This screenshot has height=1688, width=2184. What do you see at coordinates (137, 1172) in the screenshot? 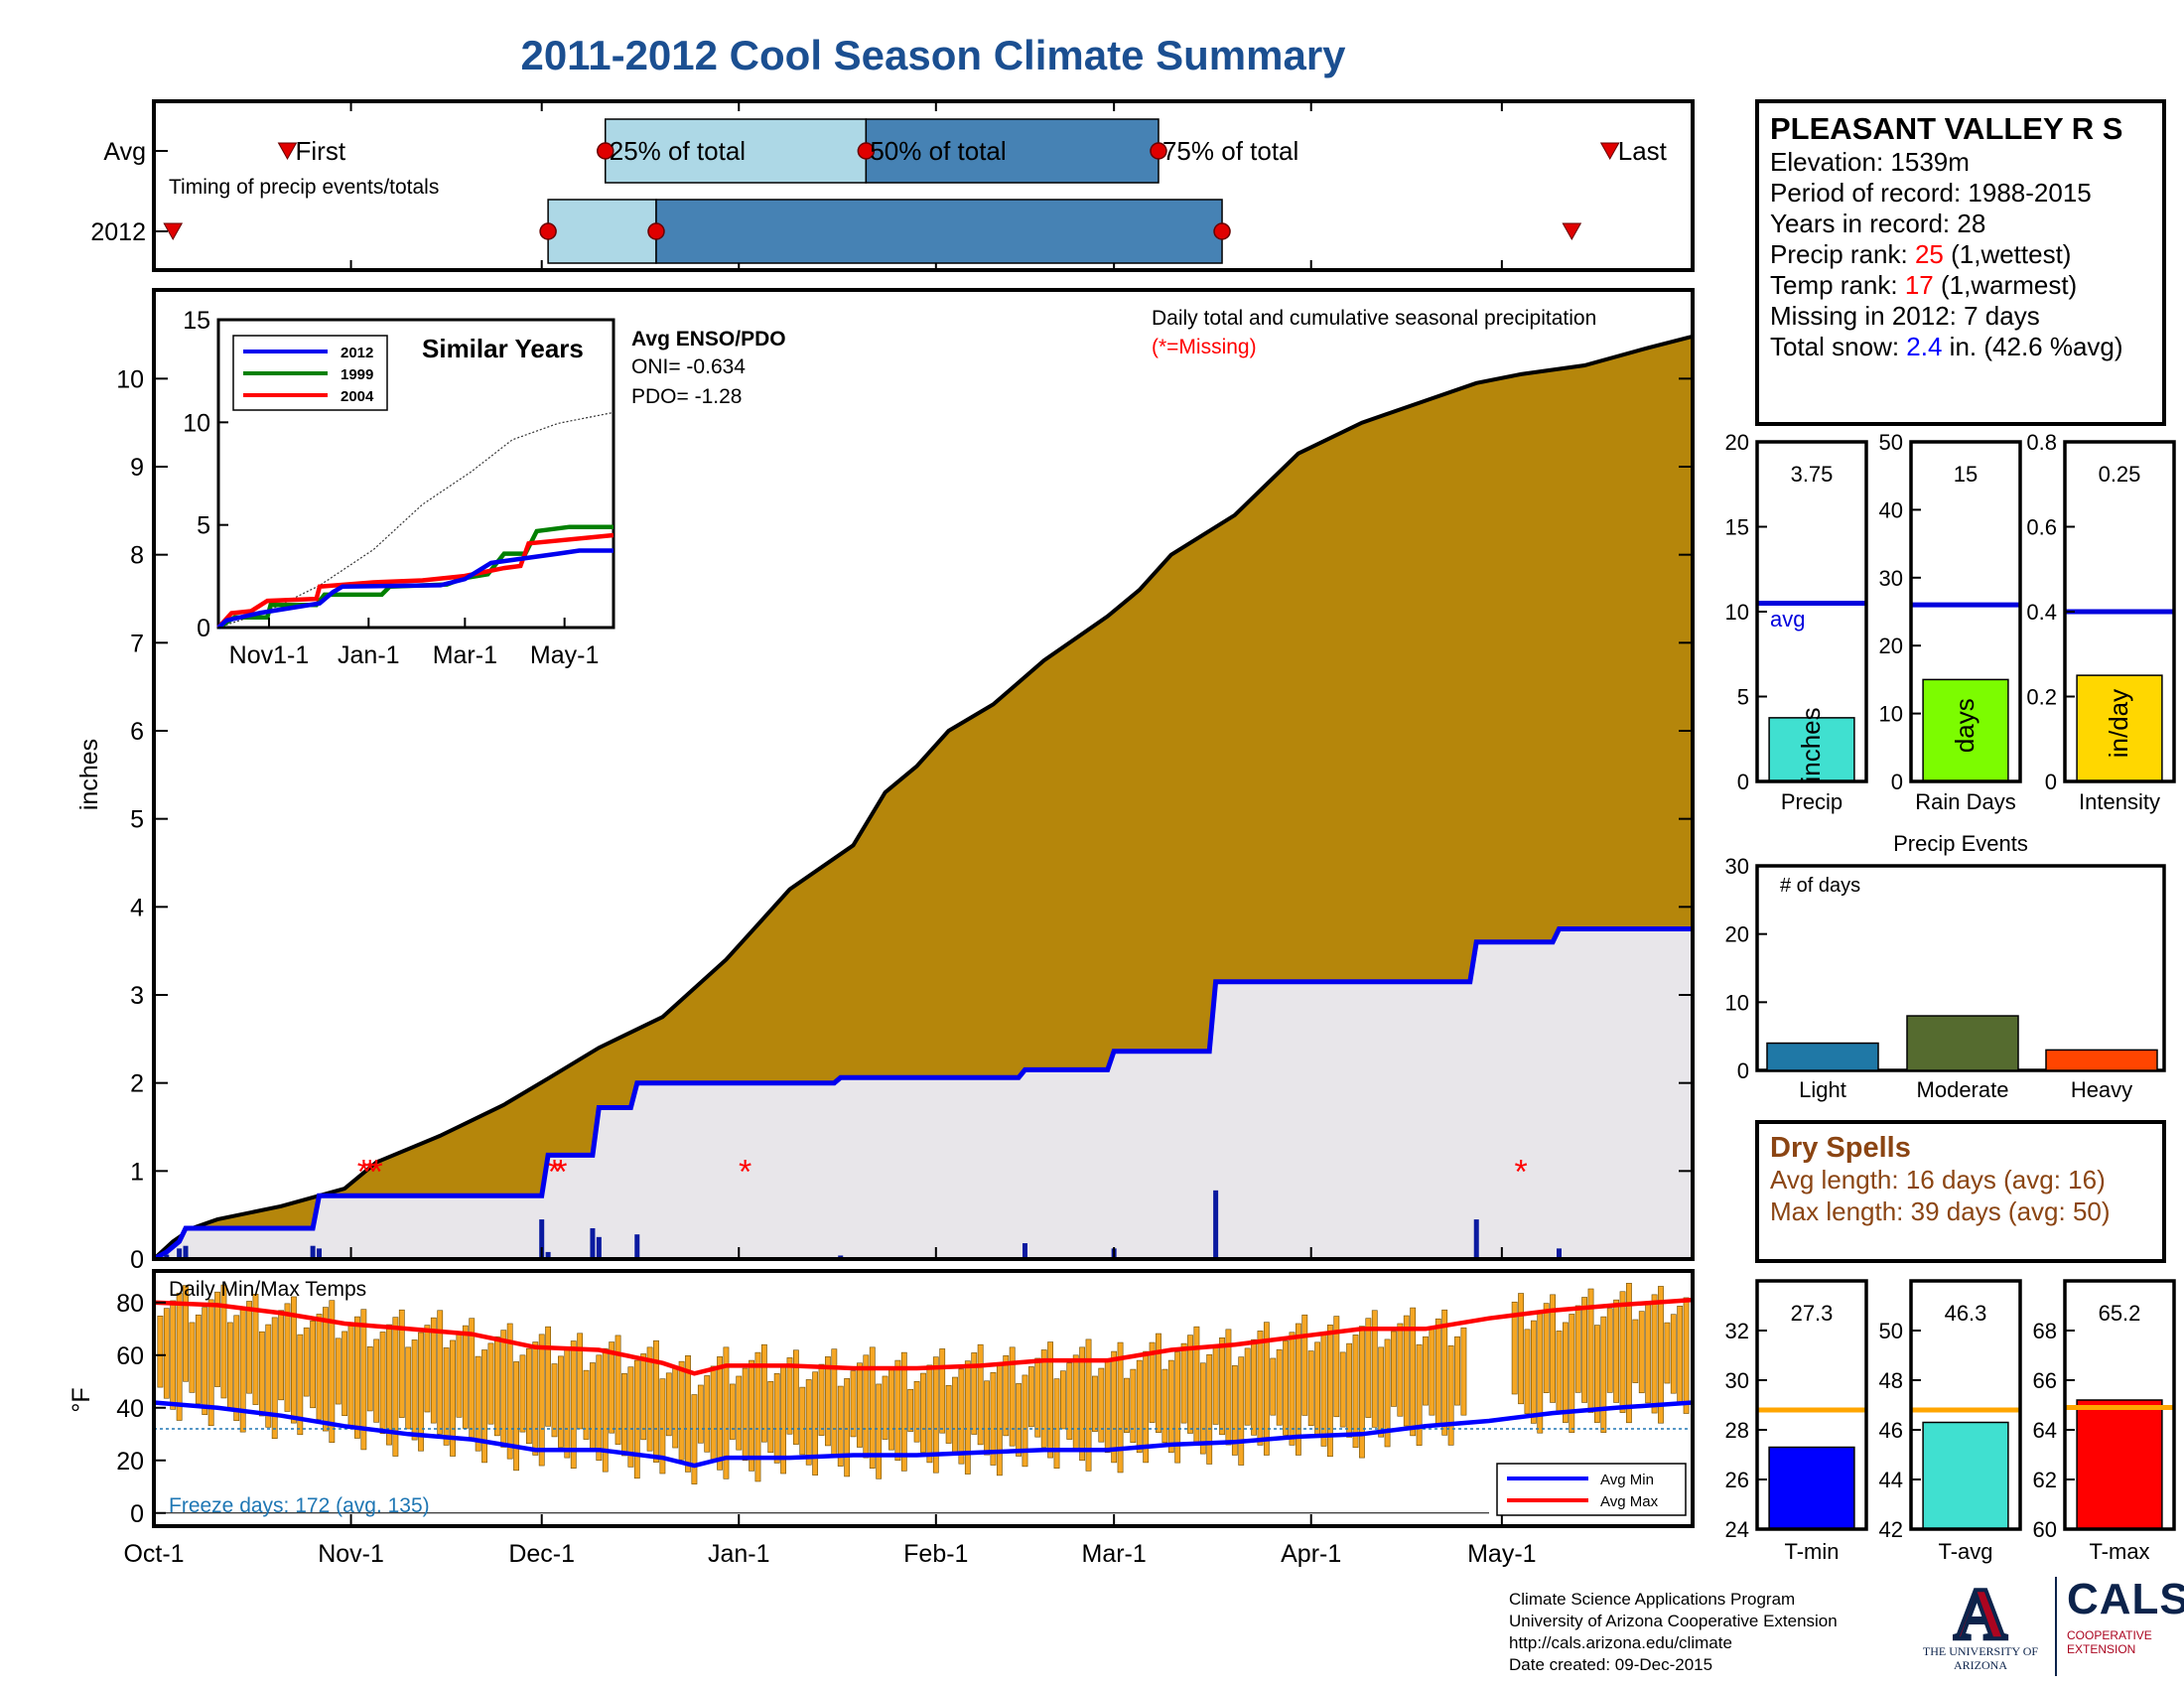
I see `precip-ytick-label: 1` at bounding box center [137, 1172].